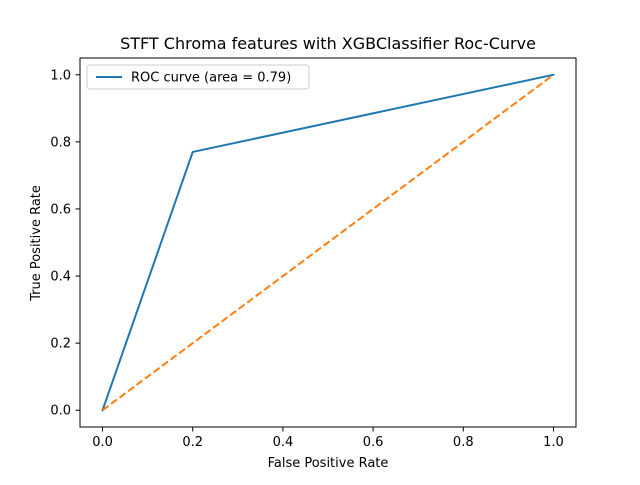  I want to click on x-tick-label: 1.0, so click(553, 442).